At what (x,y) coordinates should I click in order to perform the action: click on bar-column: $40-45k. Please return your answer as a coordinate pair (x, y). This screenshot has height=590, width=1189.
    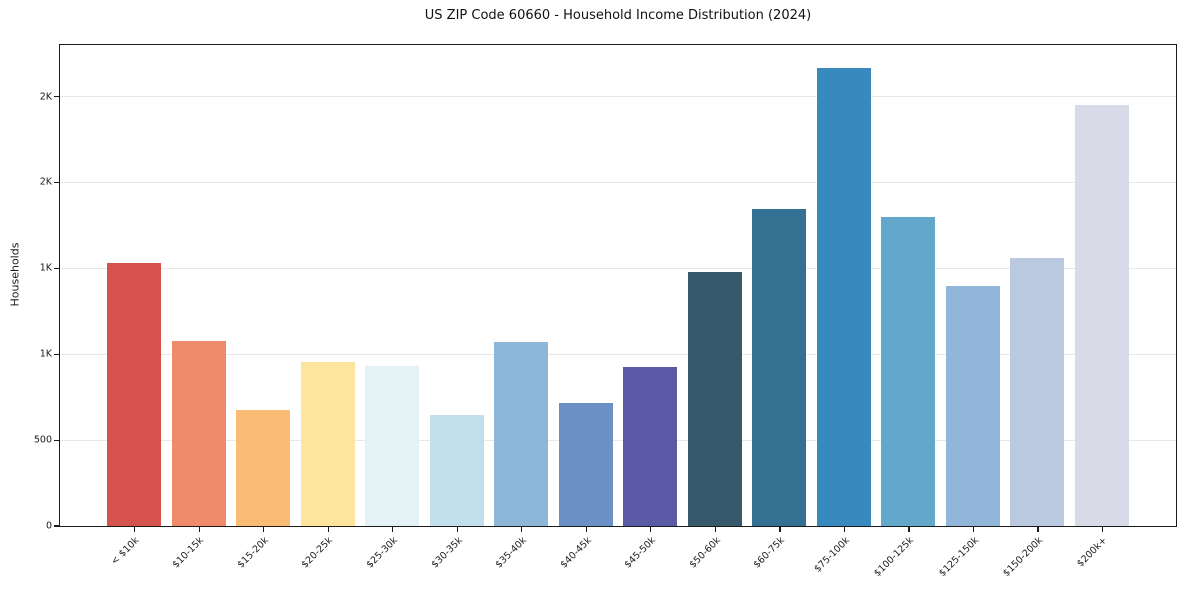
    Looking at the image, I should click on (585, 307).